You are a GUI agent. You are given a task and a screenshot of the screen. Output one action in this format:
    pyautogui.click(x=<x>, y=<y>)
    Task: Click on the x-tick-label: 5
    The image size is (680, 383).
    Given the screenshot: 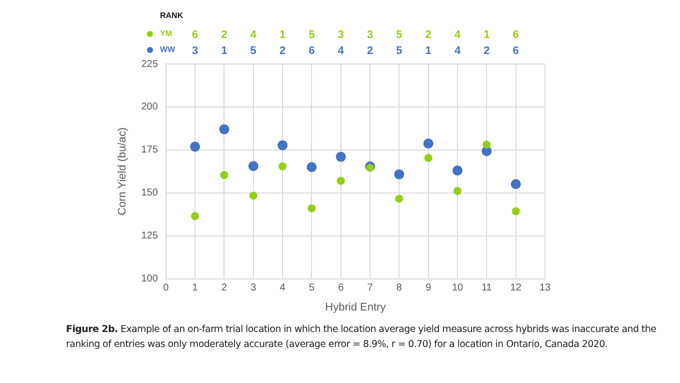 What is the action you would take?
    pyautogui.click(x=311, y=288)
    